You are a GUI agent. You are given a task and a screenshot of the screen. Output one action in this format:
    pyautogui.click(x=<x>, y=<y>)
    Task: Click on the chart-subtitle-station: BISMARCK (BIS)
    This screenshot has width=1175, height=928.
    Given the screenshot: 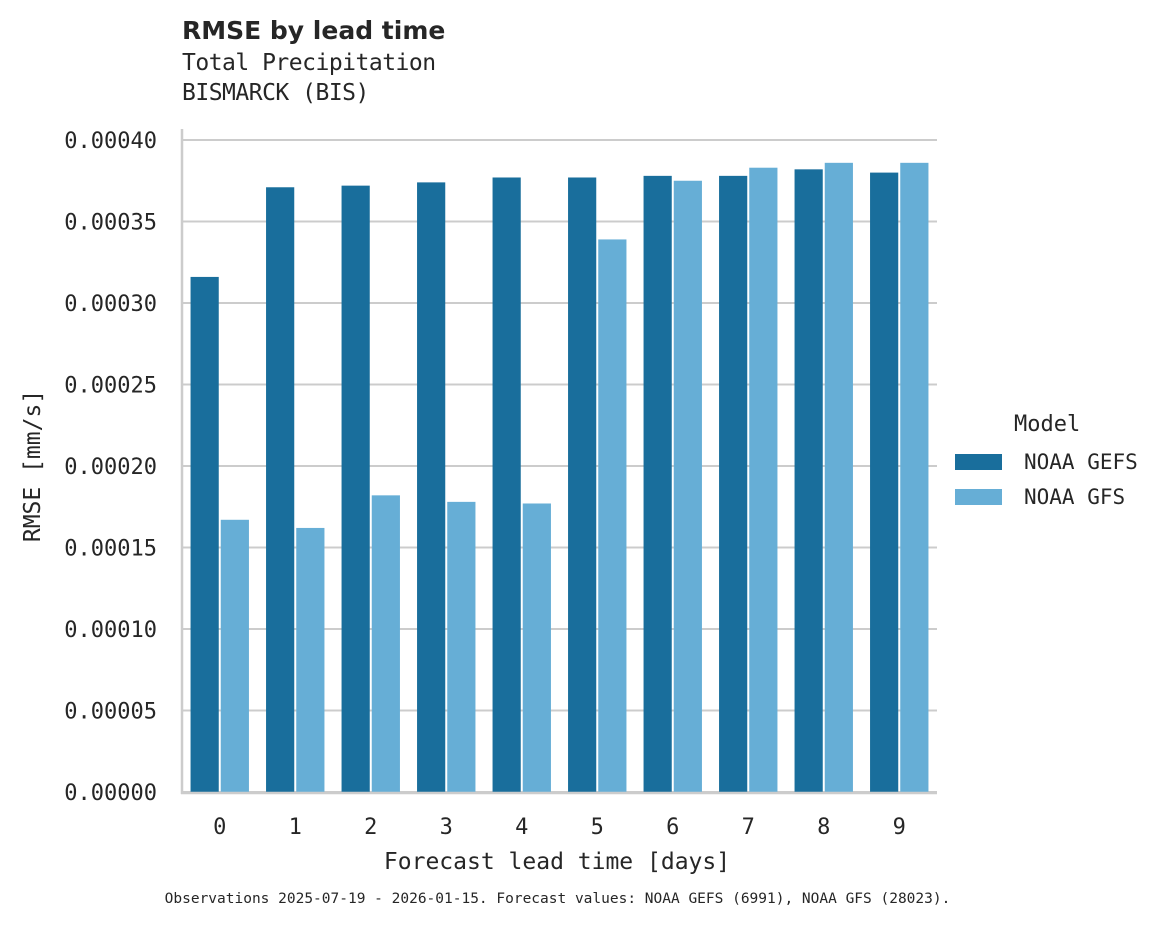 What is the action you would take?
    pyautogui.click(x=275, y=93)
    